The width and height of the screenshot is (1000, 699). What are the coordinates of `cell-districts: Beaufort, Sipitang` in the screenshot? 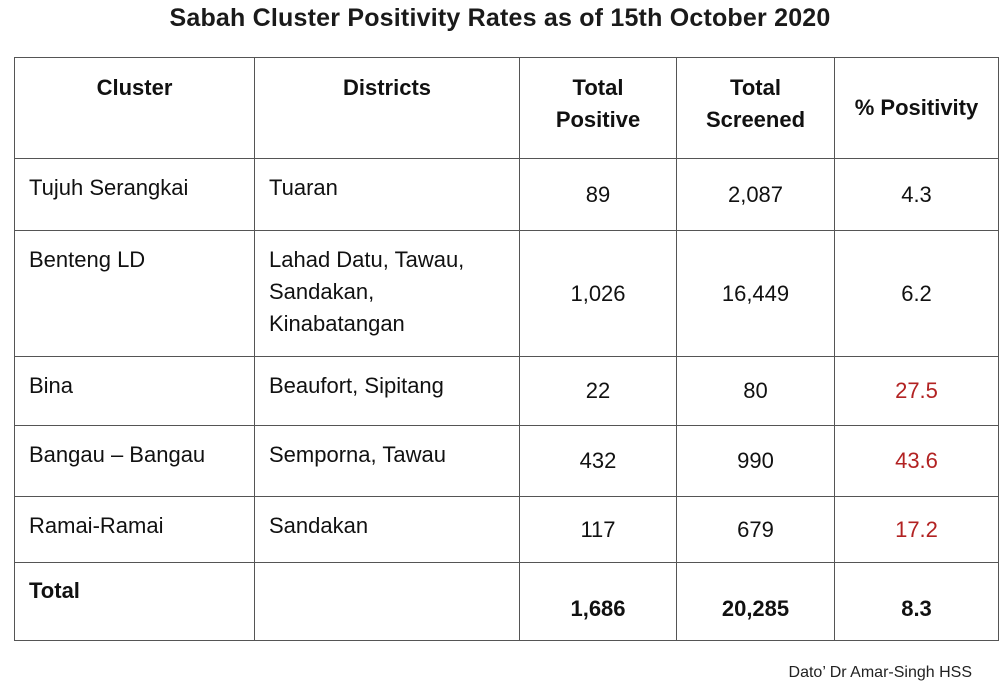 It's located at (387, 391).